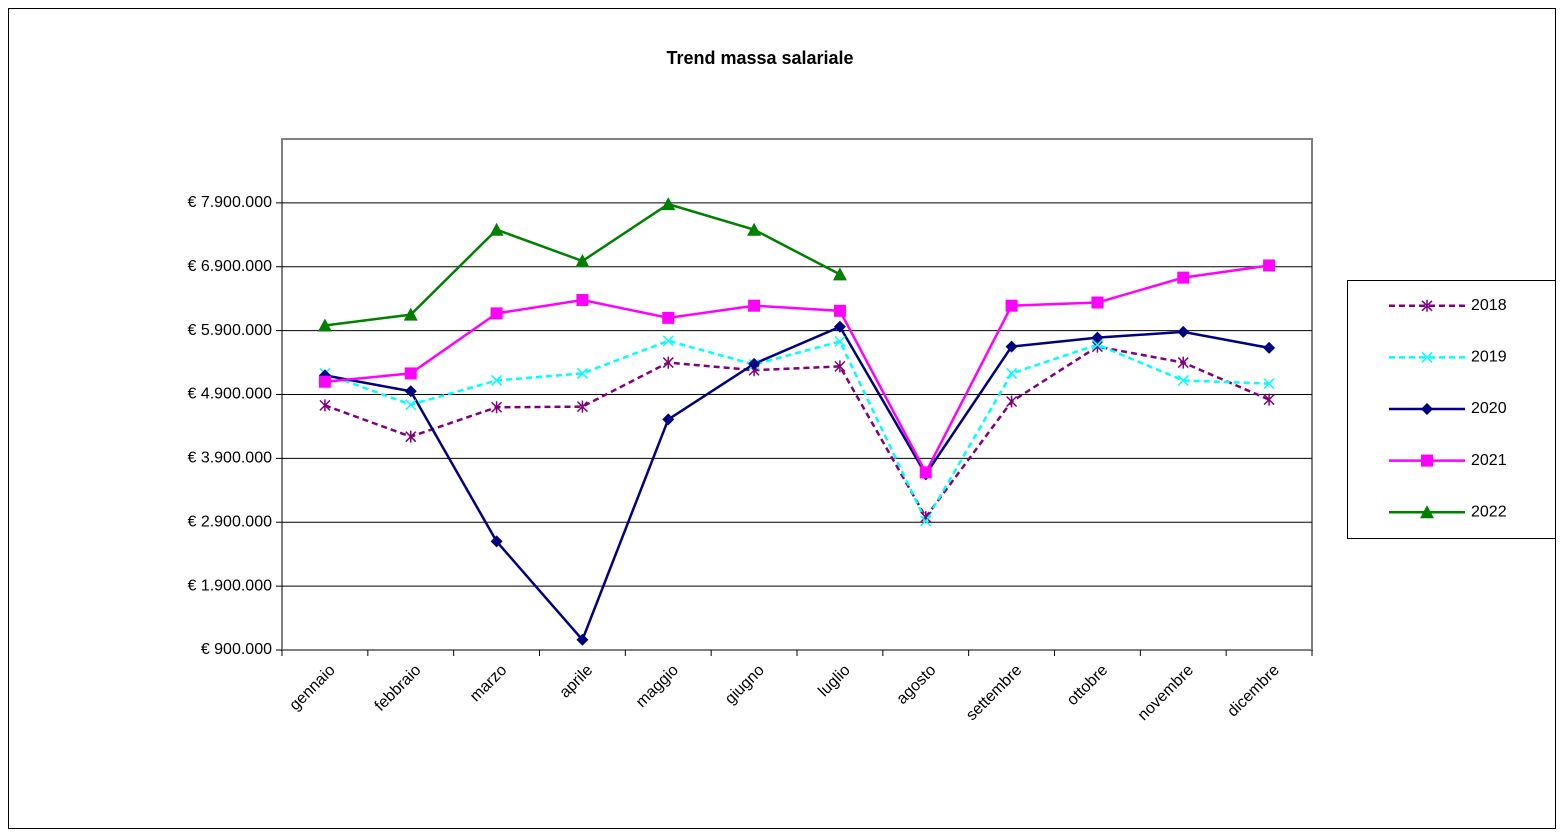  I want to click on y-tick-label: € 7.900.000, so click(229, 202).